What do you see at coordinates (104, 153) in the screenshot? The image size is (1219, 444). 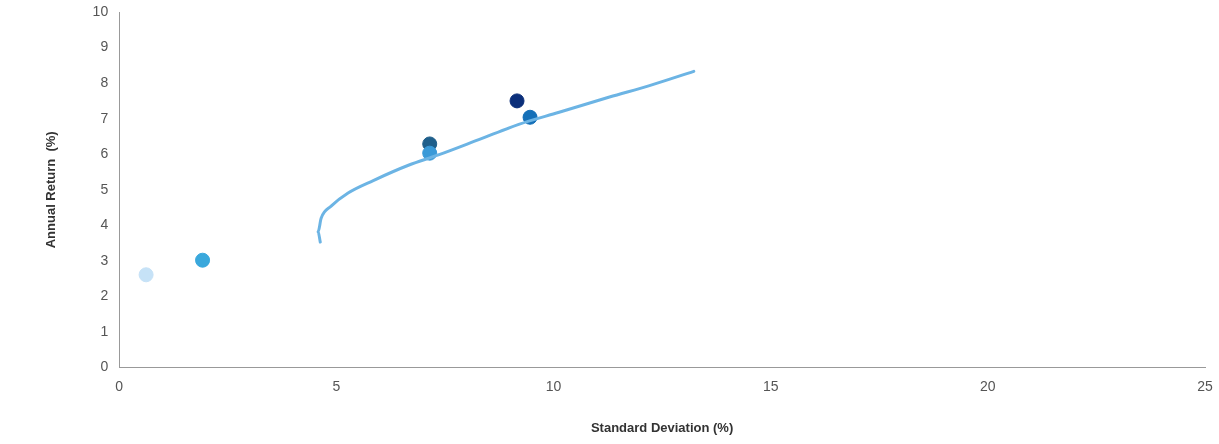 I see `y-tick-label: 6` at bounding box center [104, 153].